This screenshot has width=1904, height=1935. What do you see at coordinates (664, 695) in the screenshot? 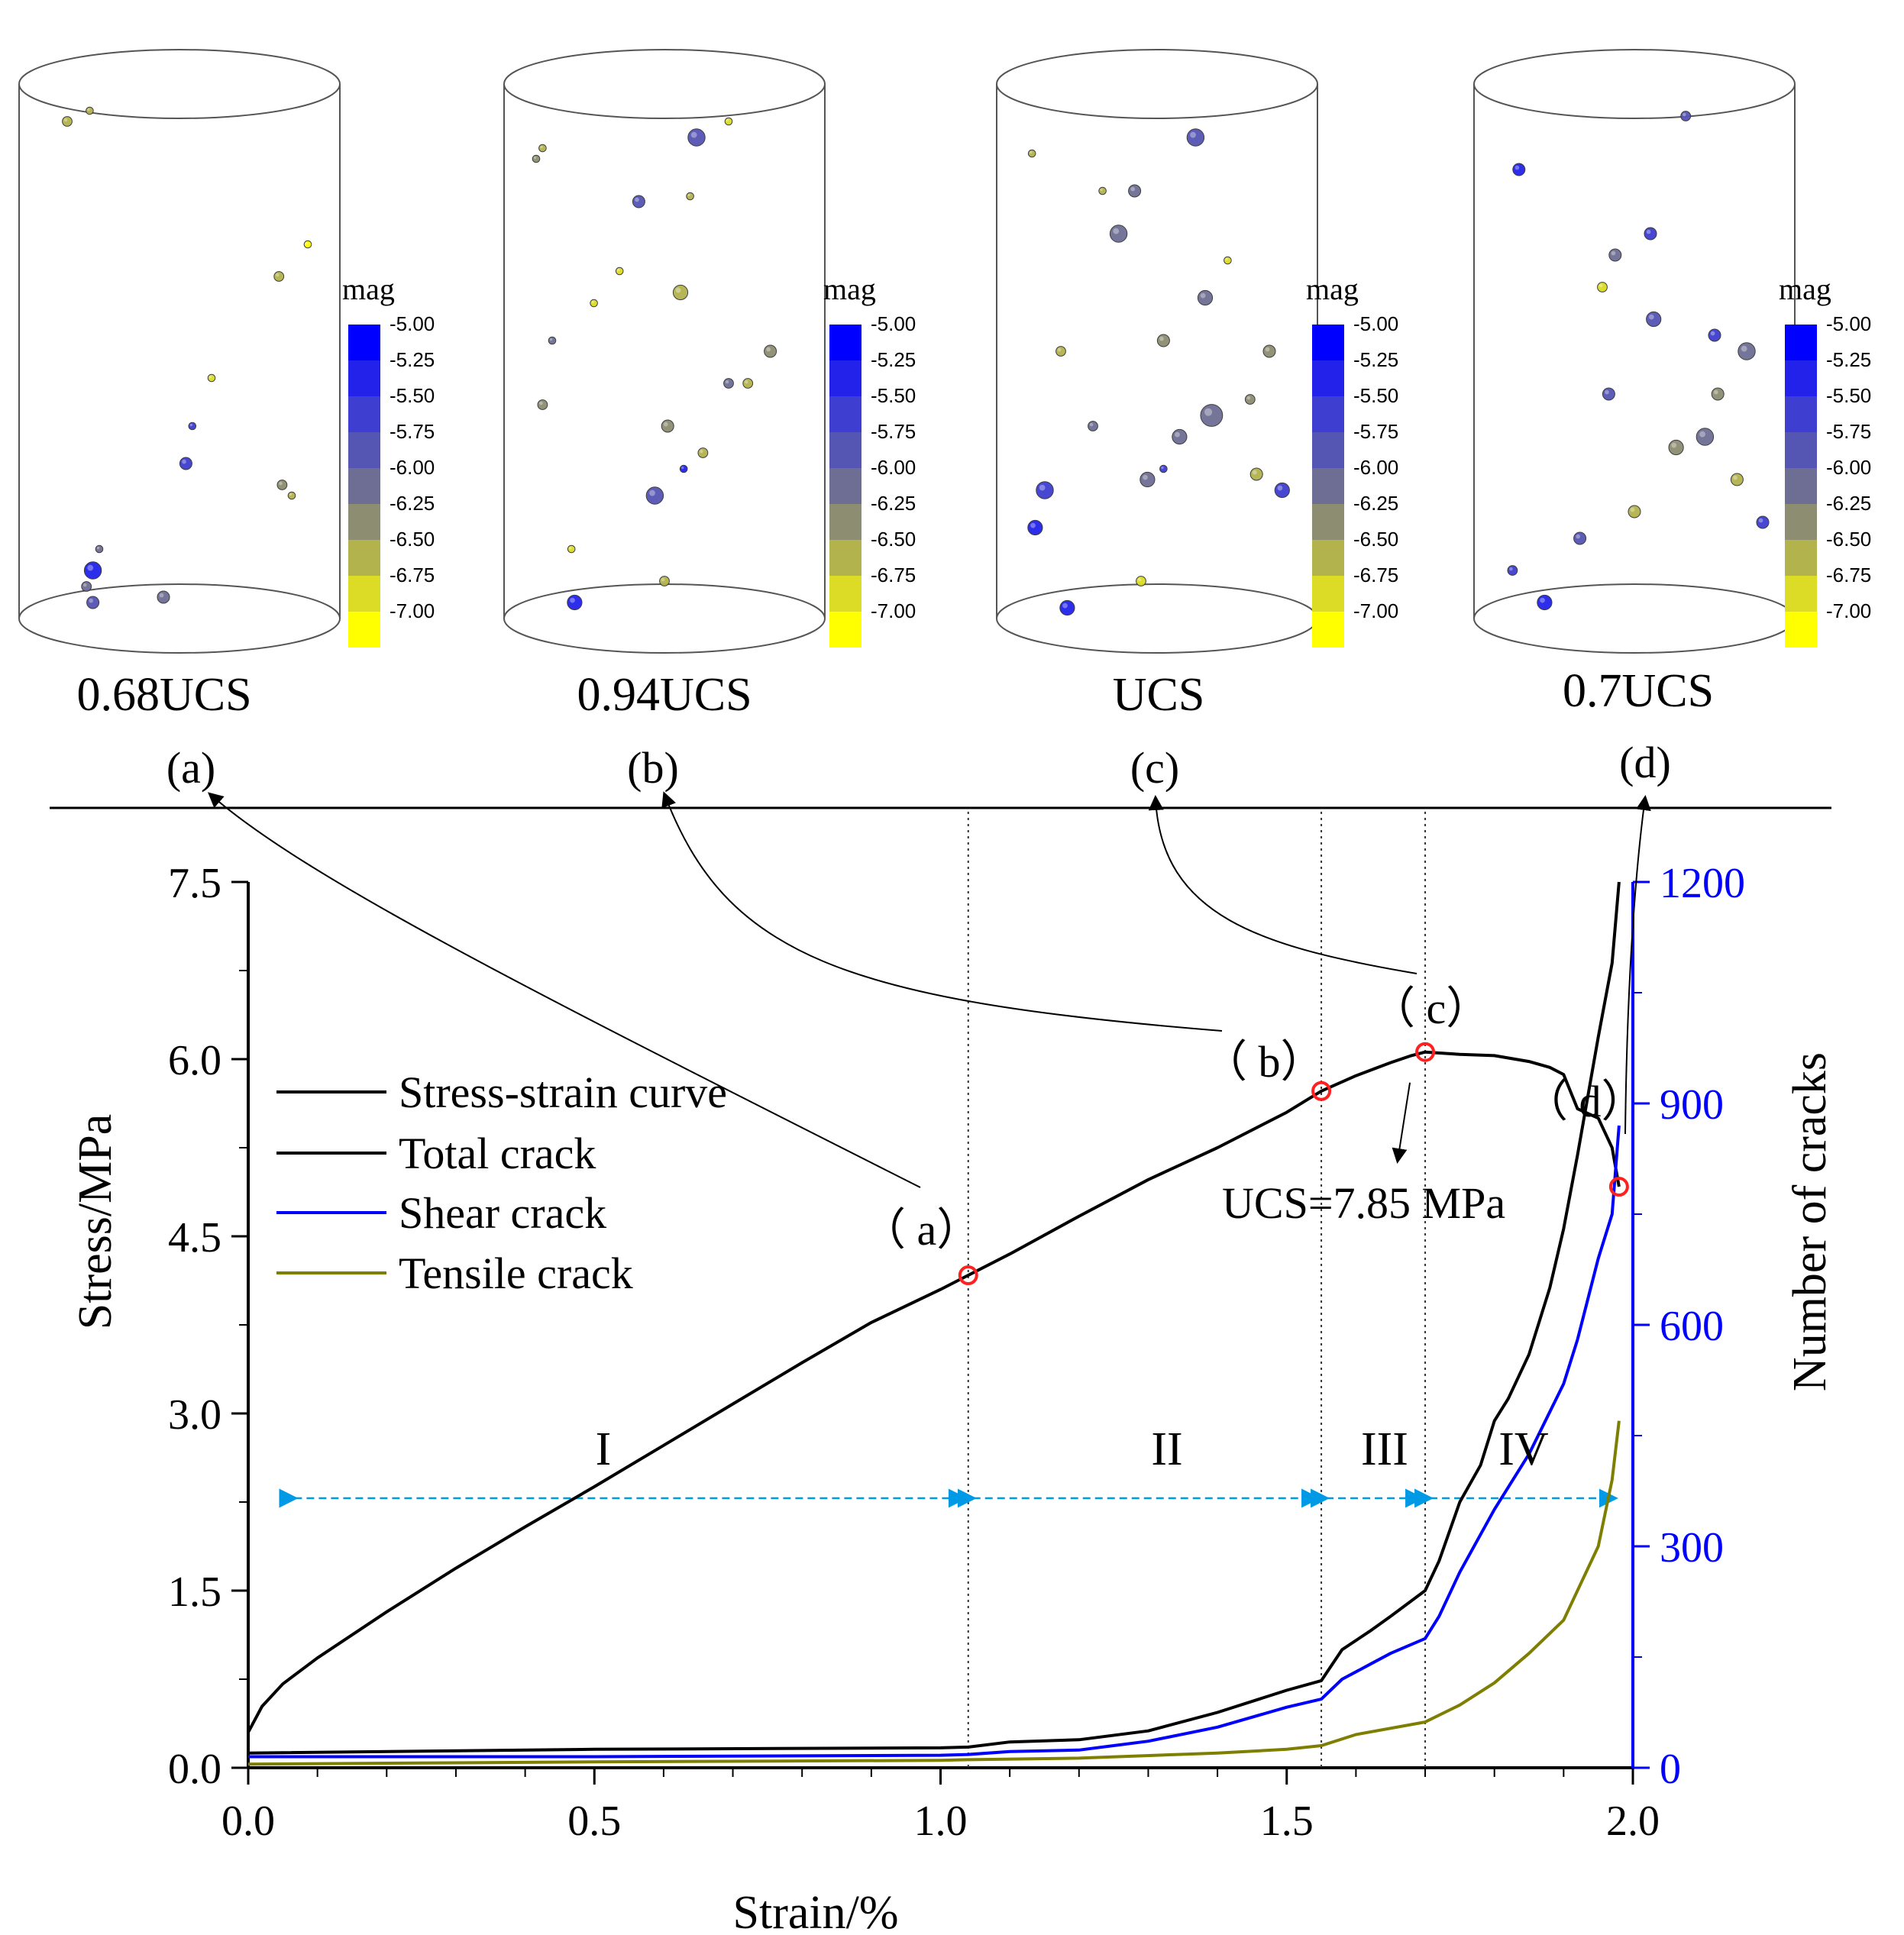
I see `panel-caption-1: 0.94UCS` at bounding box center [664, 695].